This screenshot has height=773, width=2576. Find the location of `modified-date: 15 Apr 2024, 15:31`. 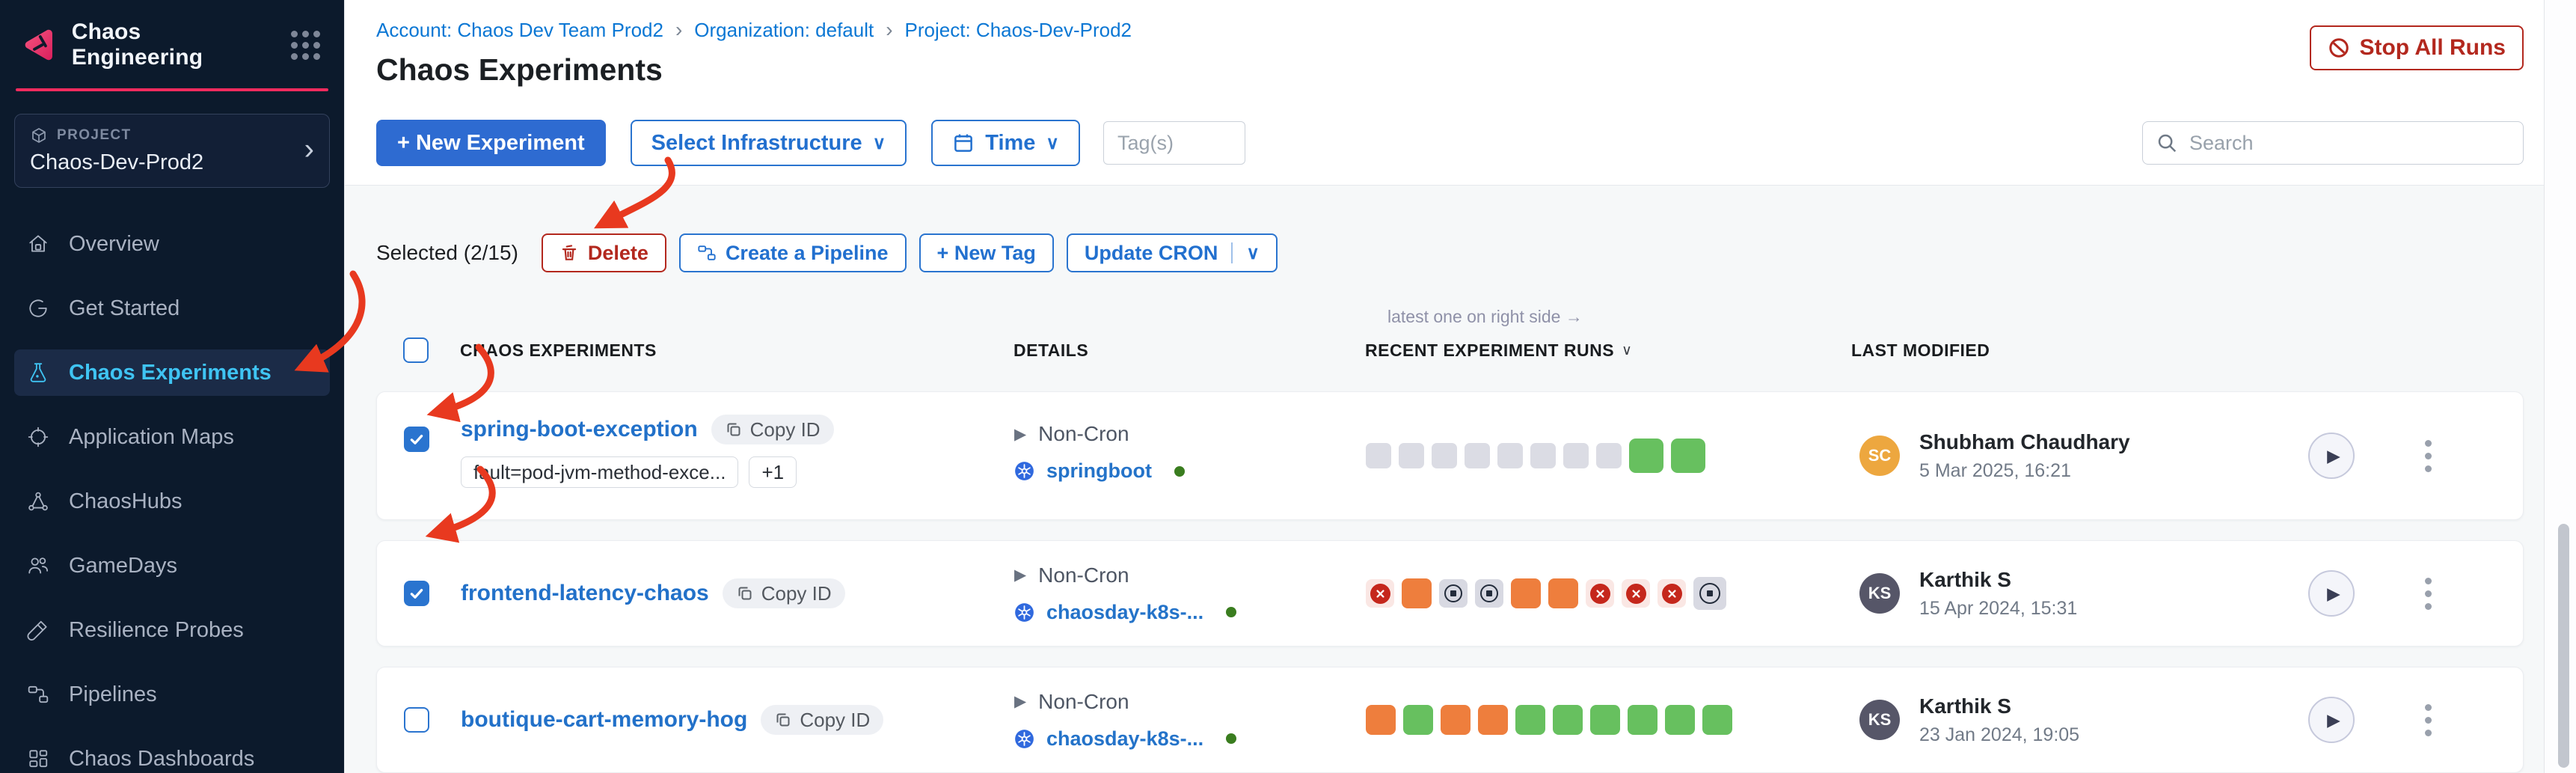

modified-date: 15 Apr 2024, 15:31 is located at coordinates (1998, 608).